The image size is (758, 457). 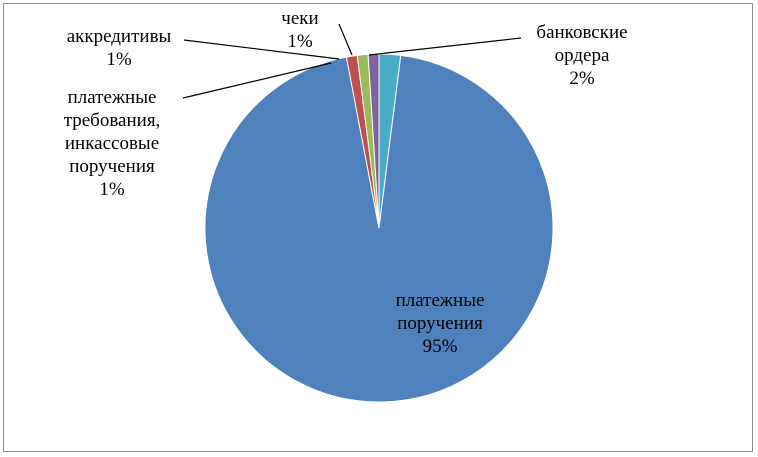 I want to click on data-label-line: ордера, so click(x=582, y=55).